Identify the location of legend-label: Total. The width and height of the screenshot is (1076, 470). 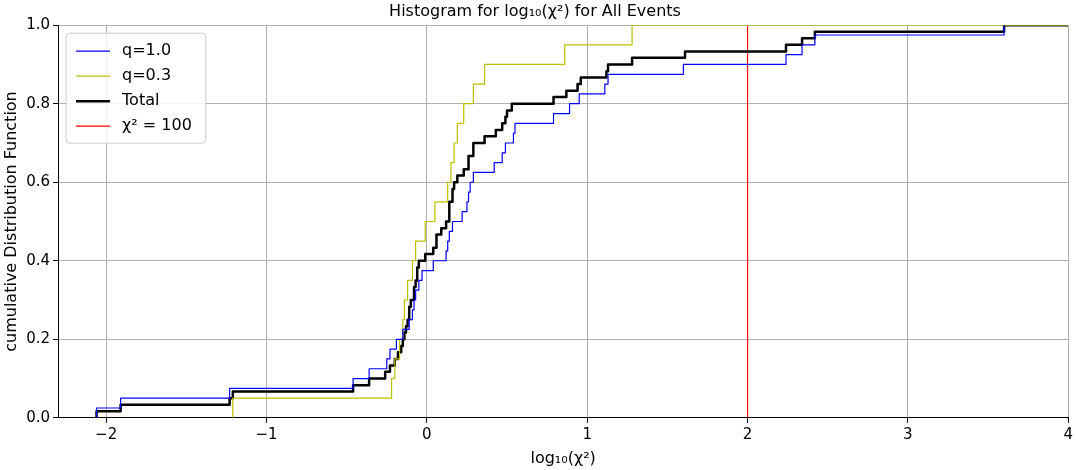
(140, 100).